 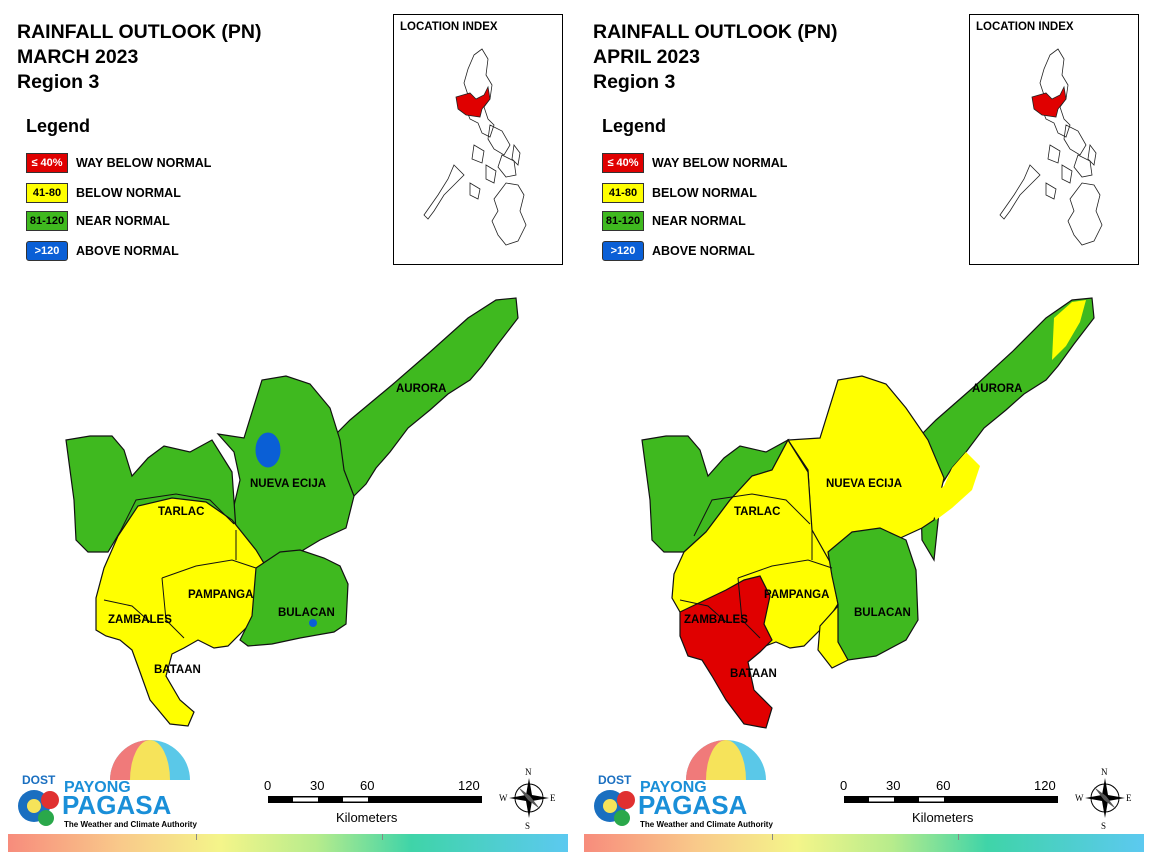 What do you see at coordinates (313, 623) in the screenshot?
I see `above-normal-dot` at bounding box center [313, 623].